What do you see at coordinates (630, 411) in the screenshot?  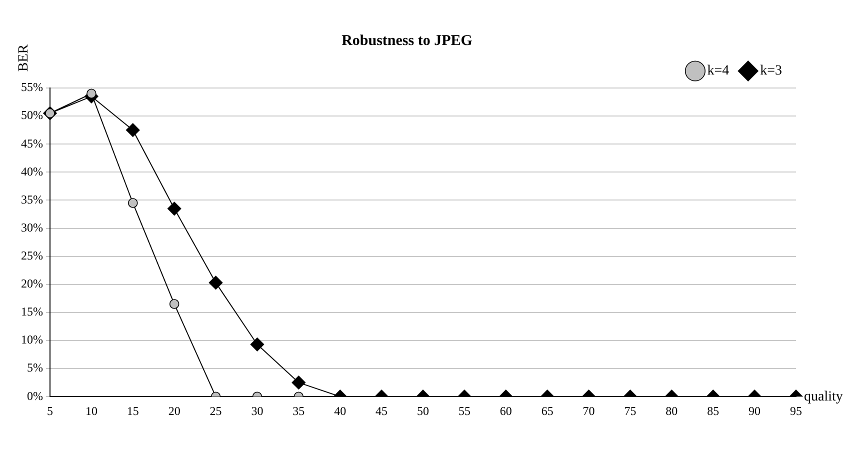 I see `x-tick-label: 75` at bounding box center [630, 411].